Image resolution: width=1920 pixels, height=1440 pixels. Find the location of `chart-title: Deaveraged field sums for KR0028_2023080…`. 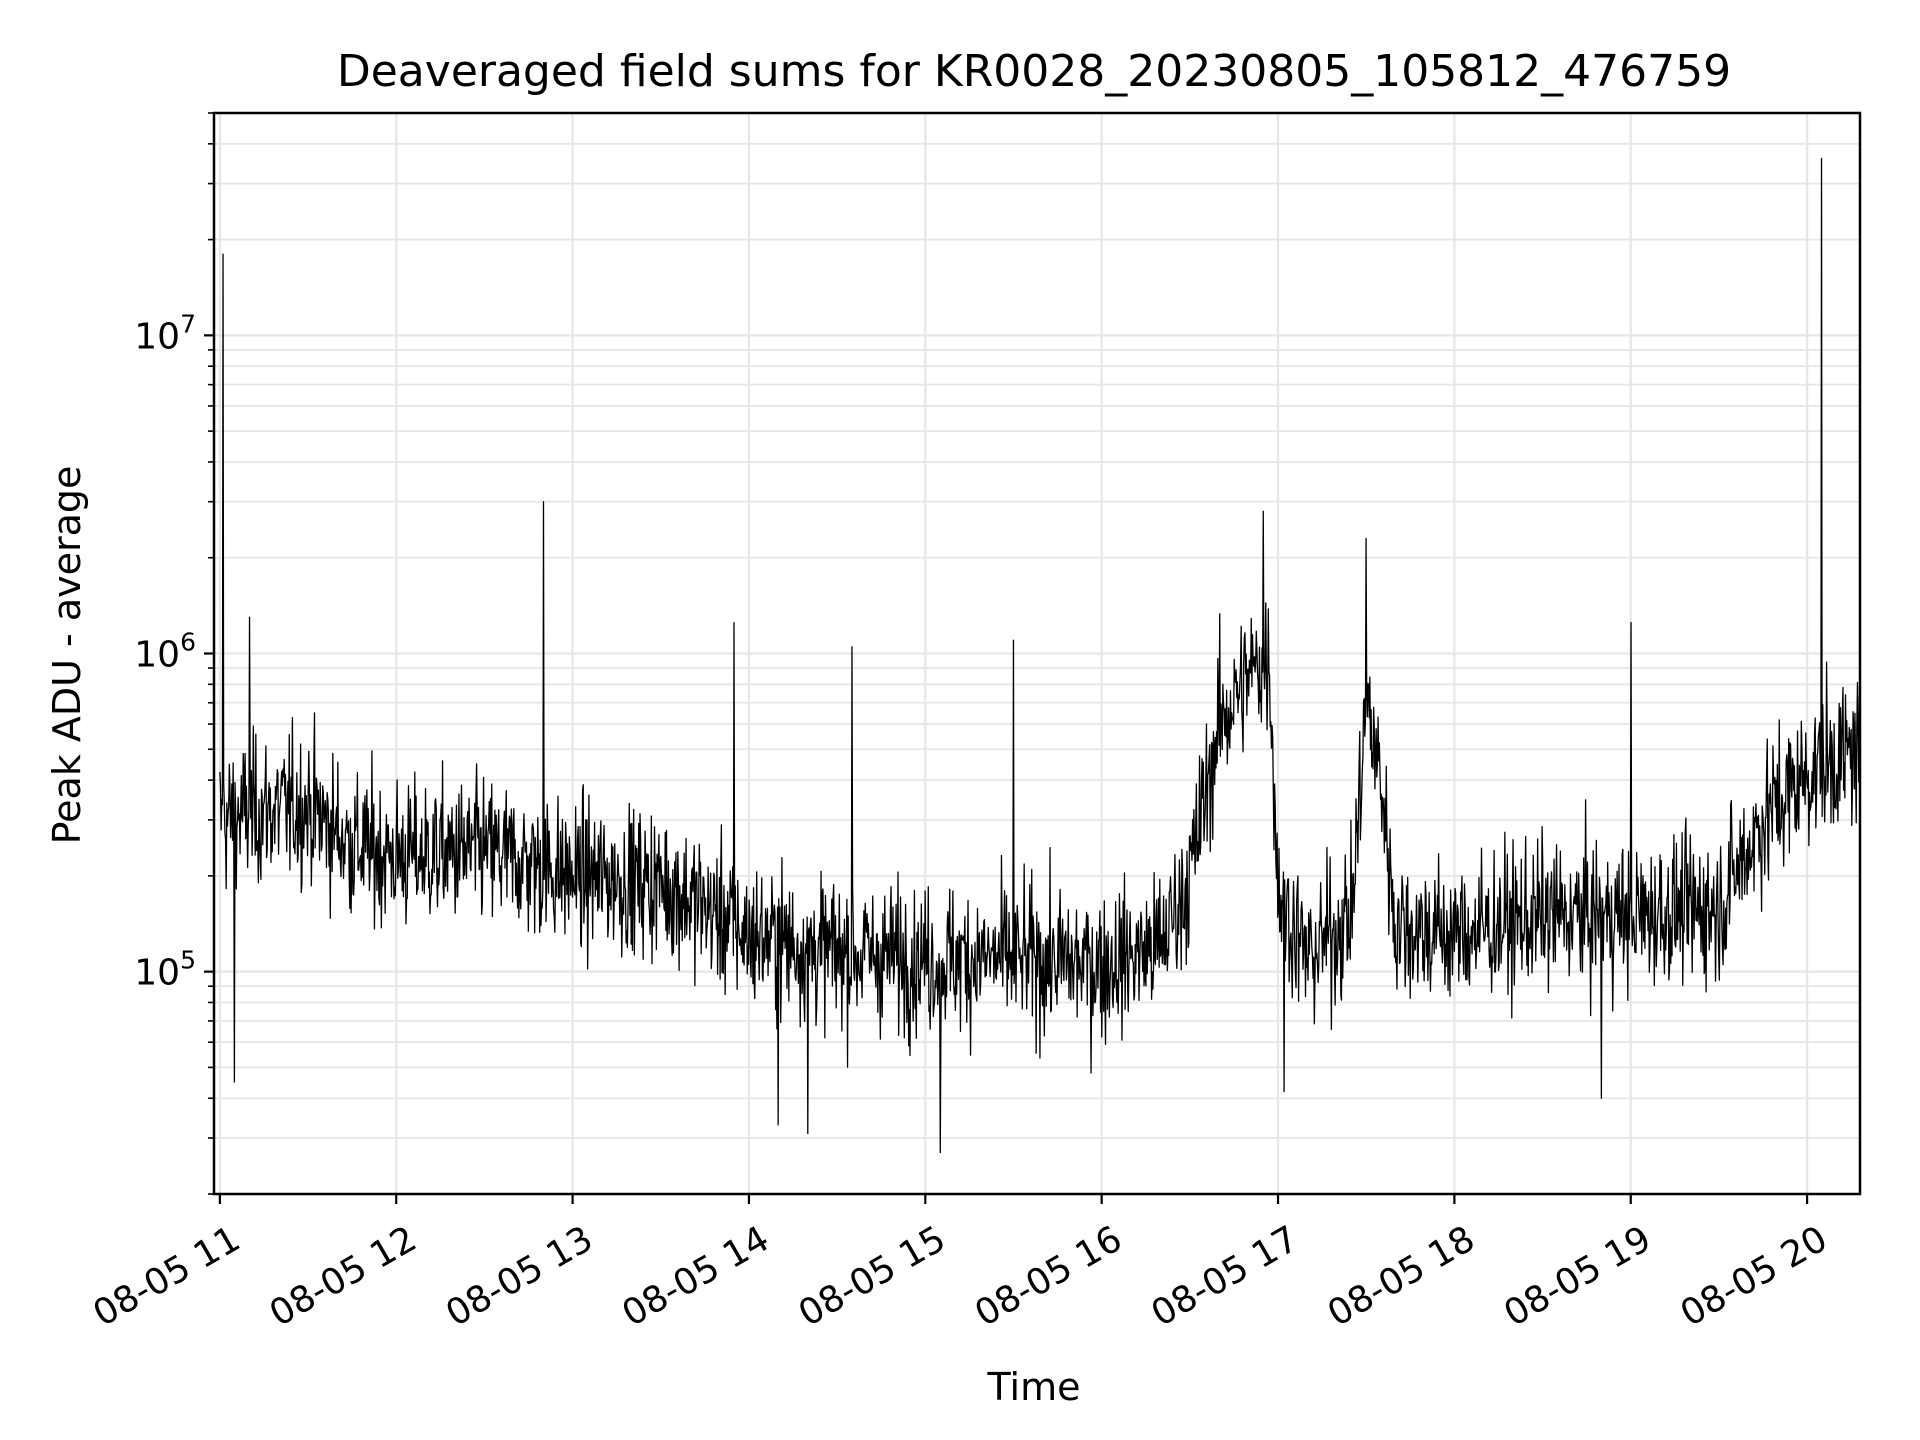

chart-title: Deaveraged field sums for KR0028_2023080… is located at coordinates (1034, 71).